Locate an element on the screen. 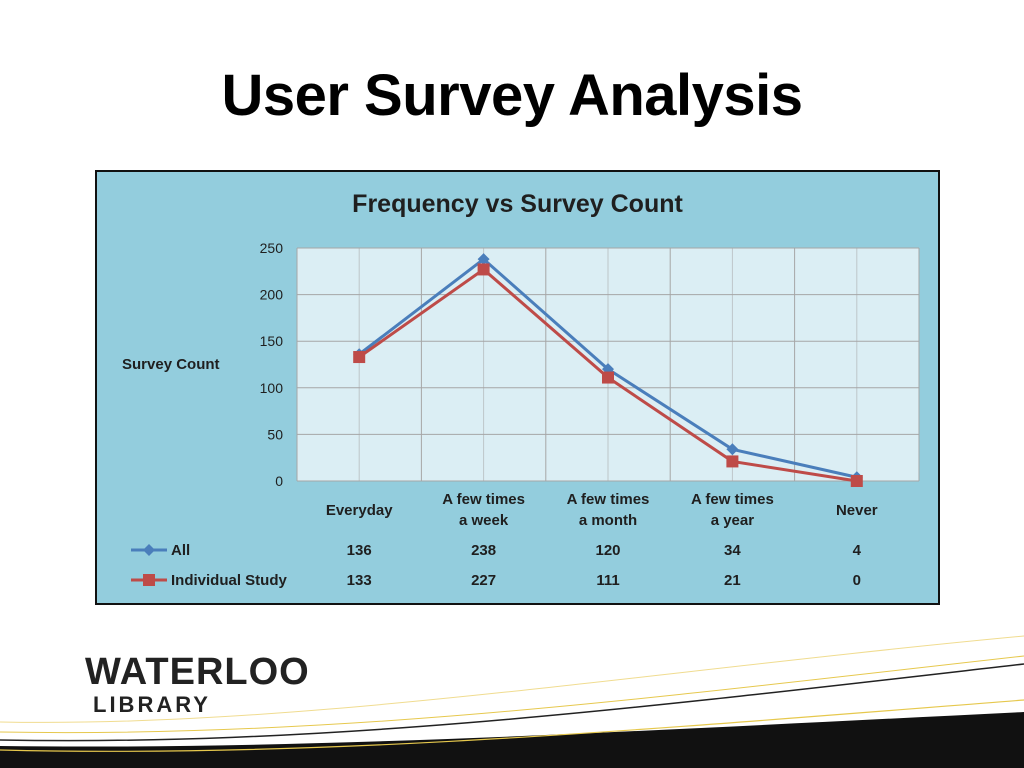 The image size is (1024, 768). slide-title: User Survey Analysis is located at coordinates (512, 95).